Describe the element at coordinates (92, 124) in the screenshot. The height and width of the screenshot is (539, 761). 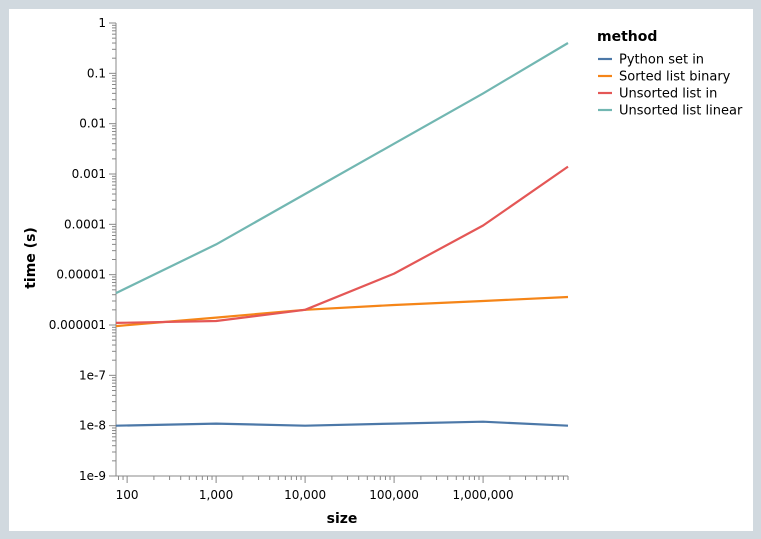
I see `y-tick-label: 0.01` at that location.